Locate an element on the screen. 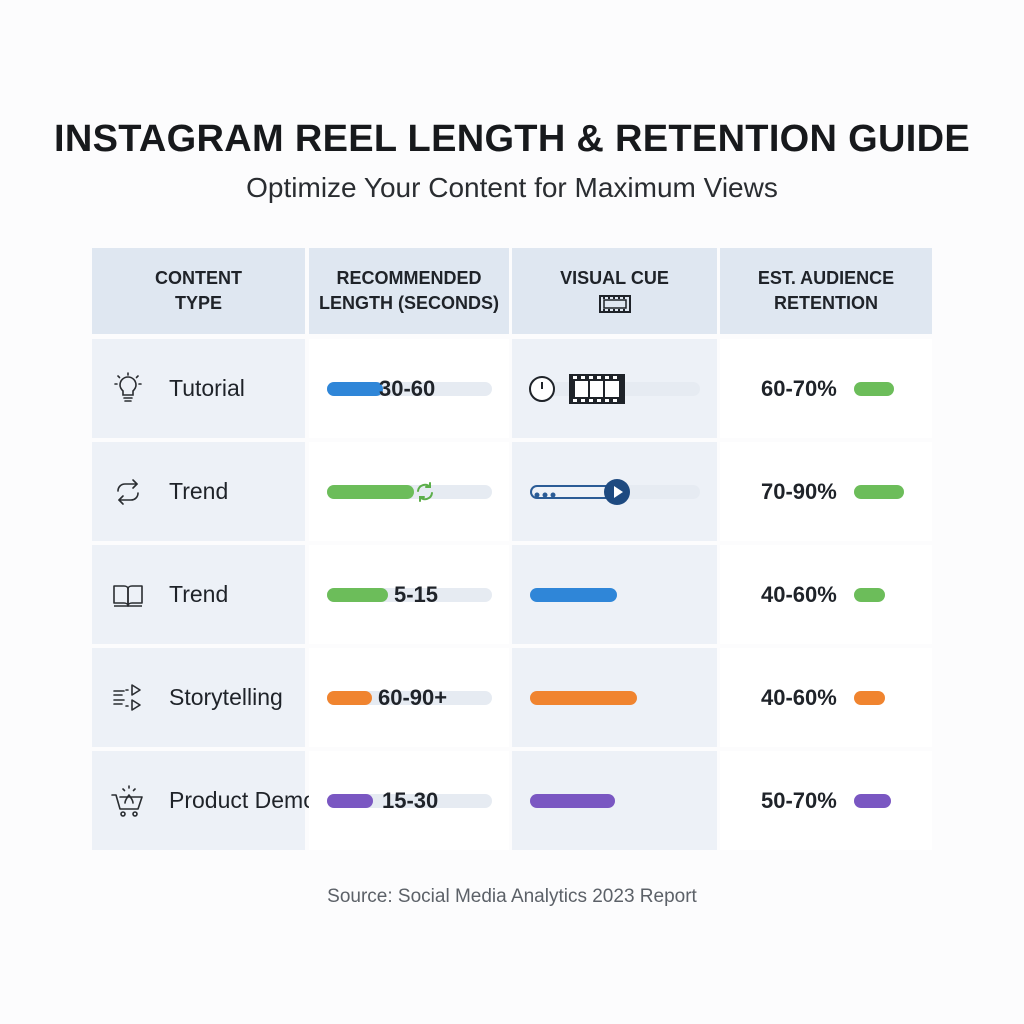  length-value: 30-60 is located at coordinates (407, 388).